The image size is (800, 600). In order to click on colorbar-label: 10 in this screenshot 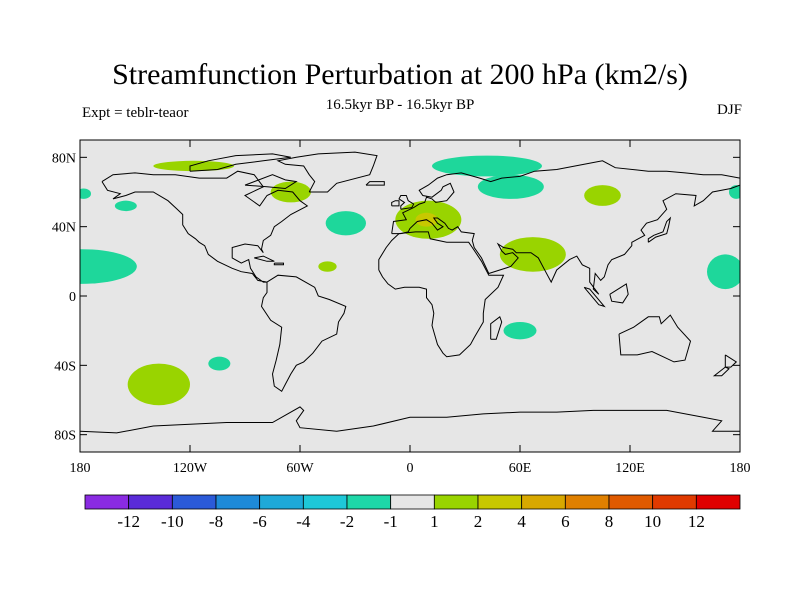, I will do `click(652, 521)`.